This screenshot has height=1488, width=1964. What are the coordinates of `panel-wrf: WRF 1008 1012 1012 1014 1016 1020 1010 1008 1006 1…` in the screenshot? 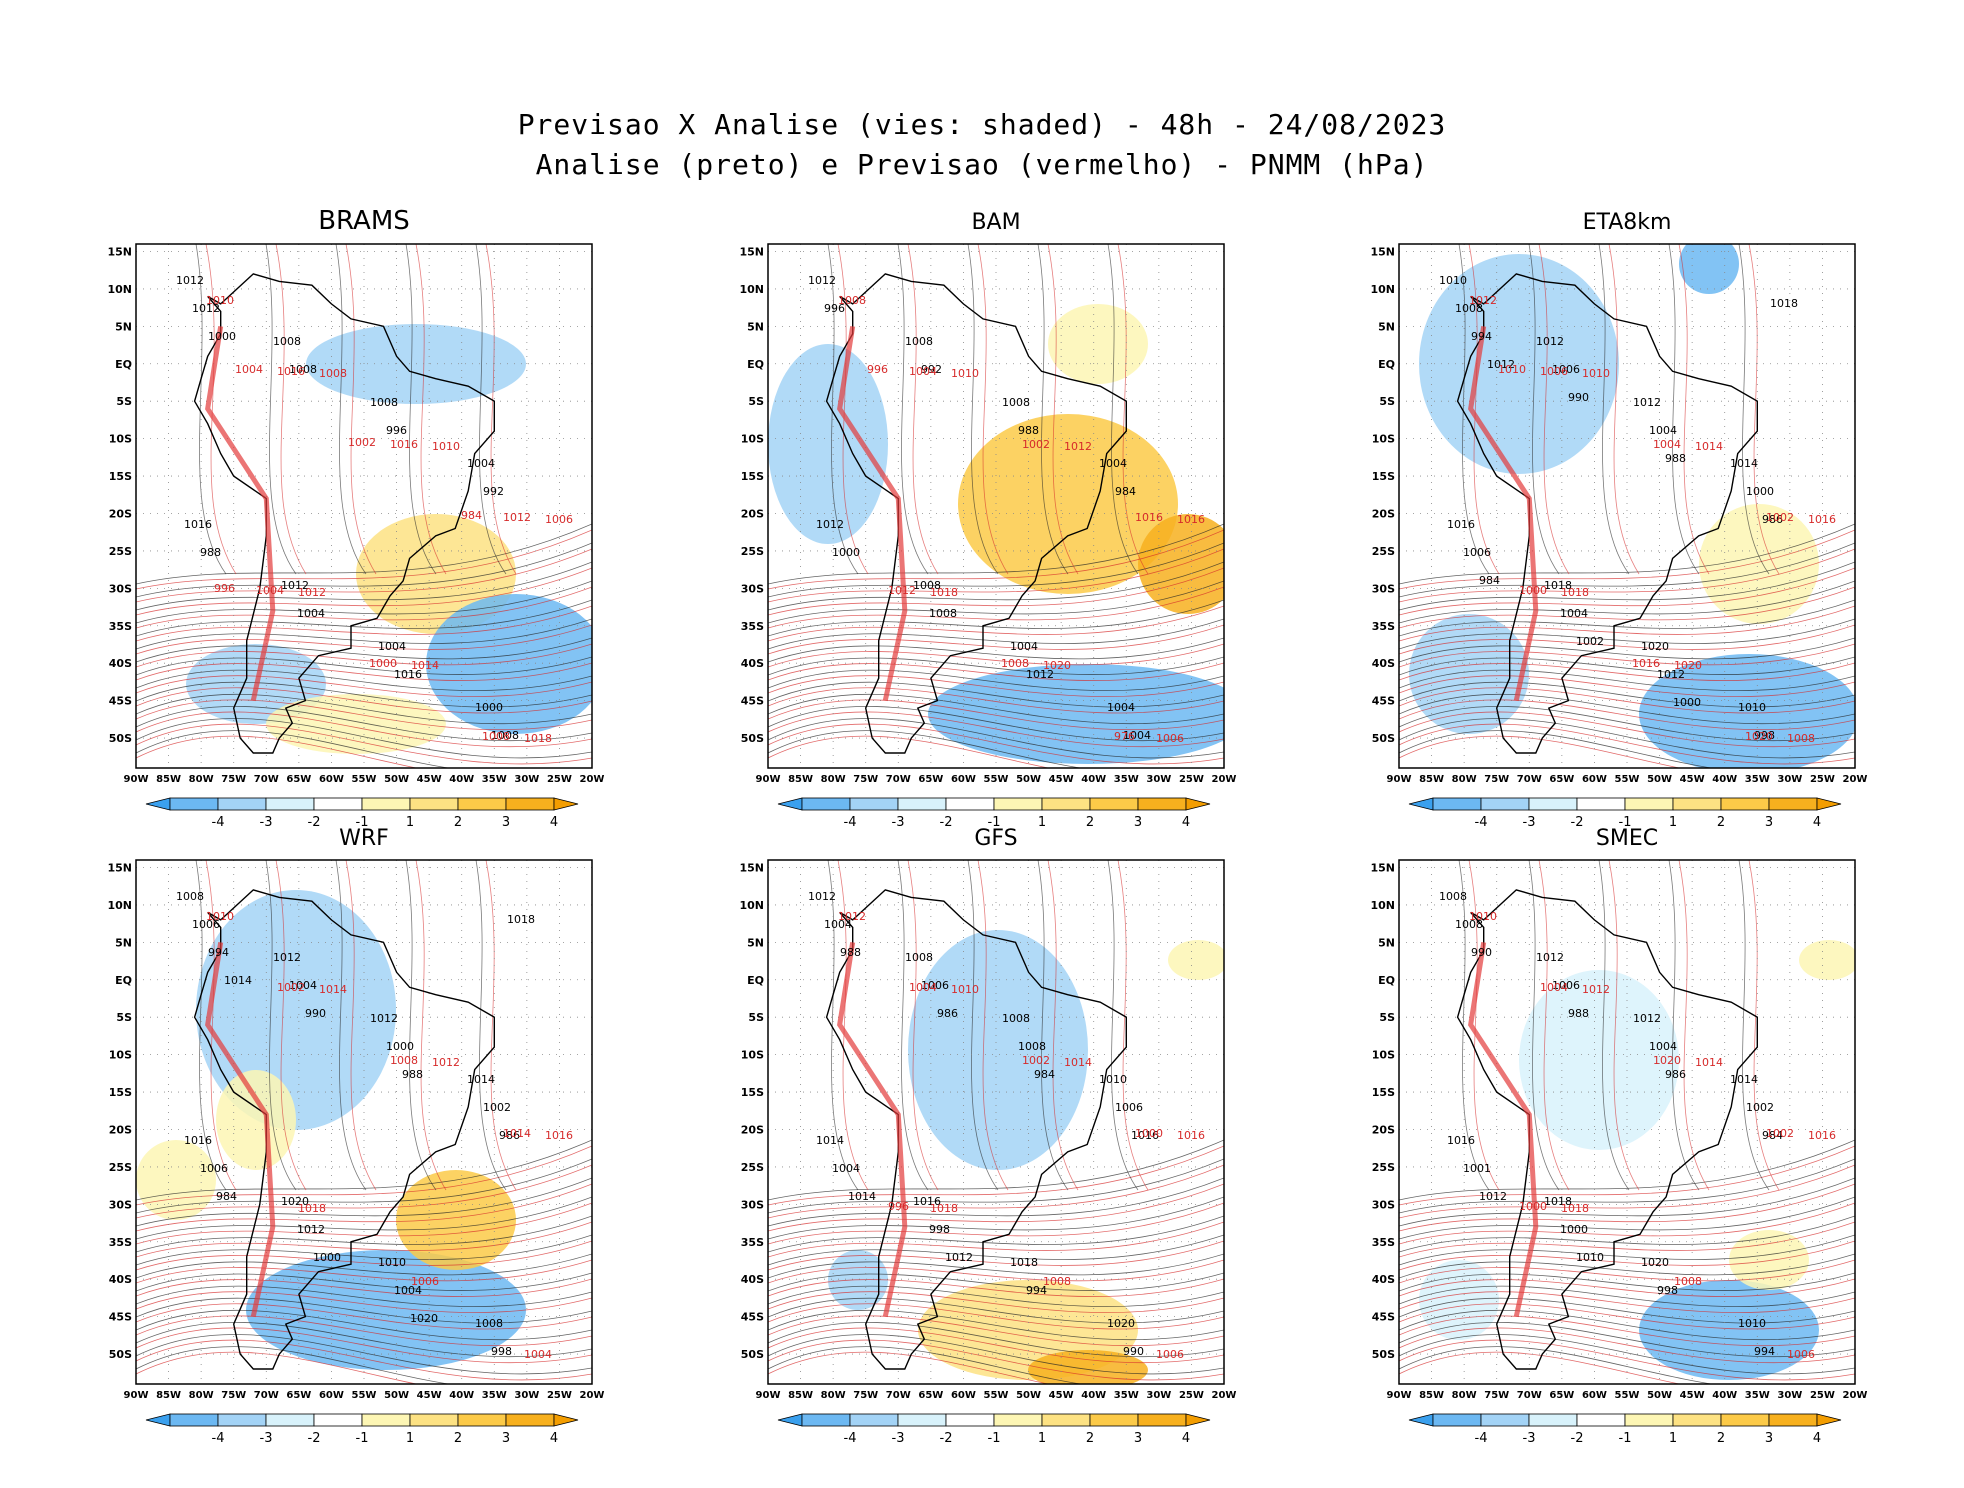 It's located at (364, 1156).